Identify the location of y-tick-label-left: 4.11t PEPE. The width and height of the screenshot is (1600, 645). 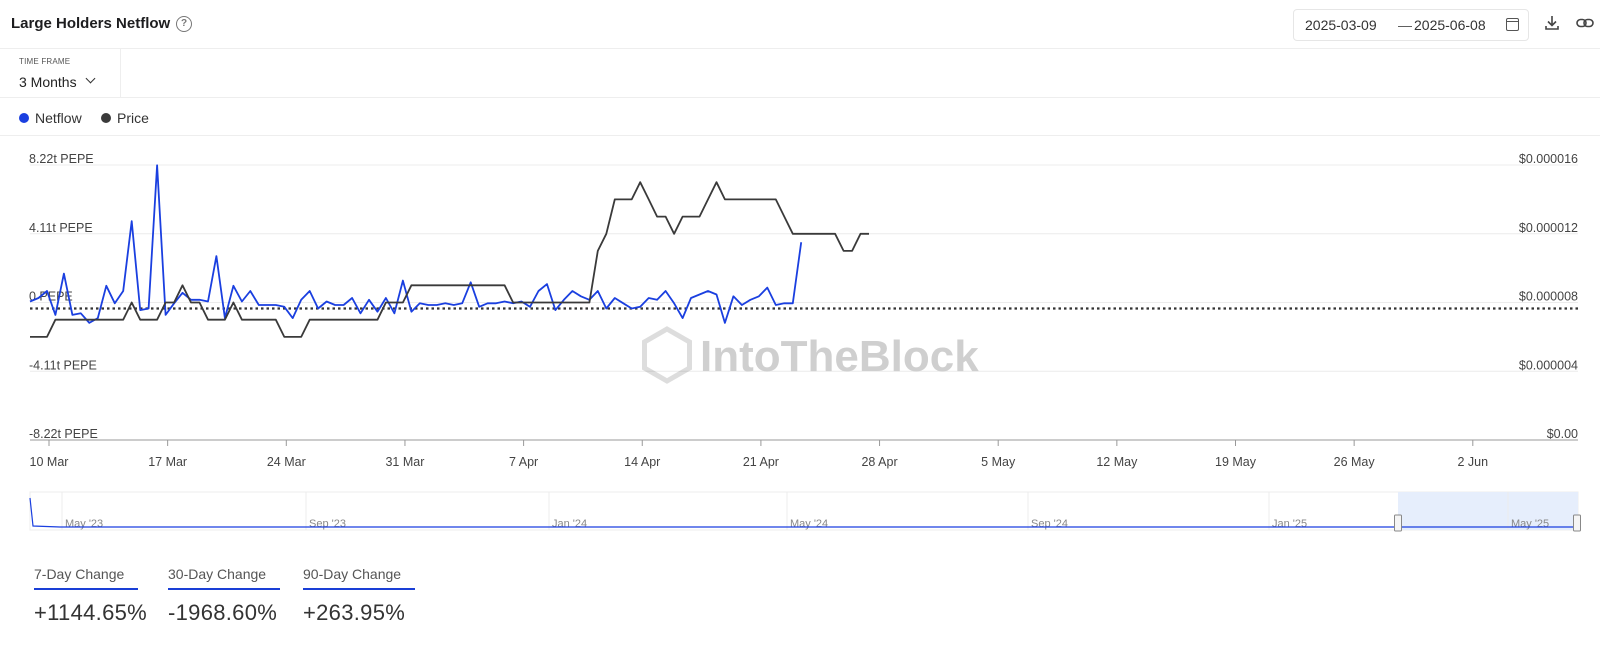
(61, 228).